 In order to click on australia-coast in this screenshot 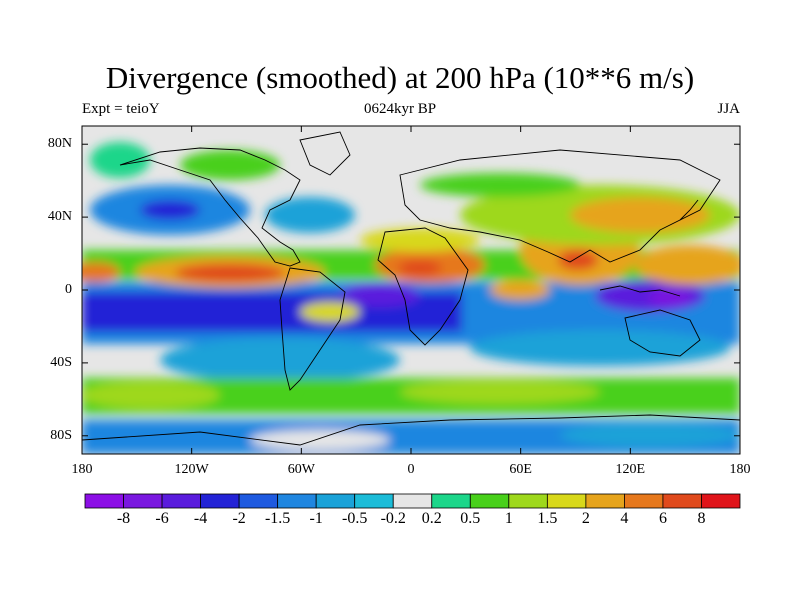, I will do `click(662, 333)`.